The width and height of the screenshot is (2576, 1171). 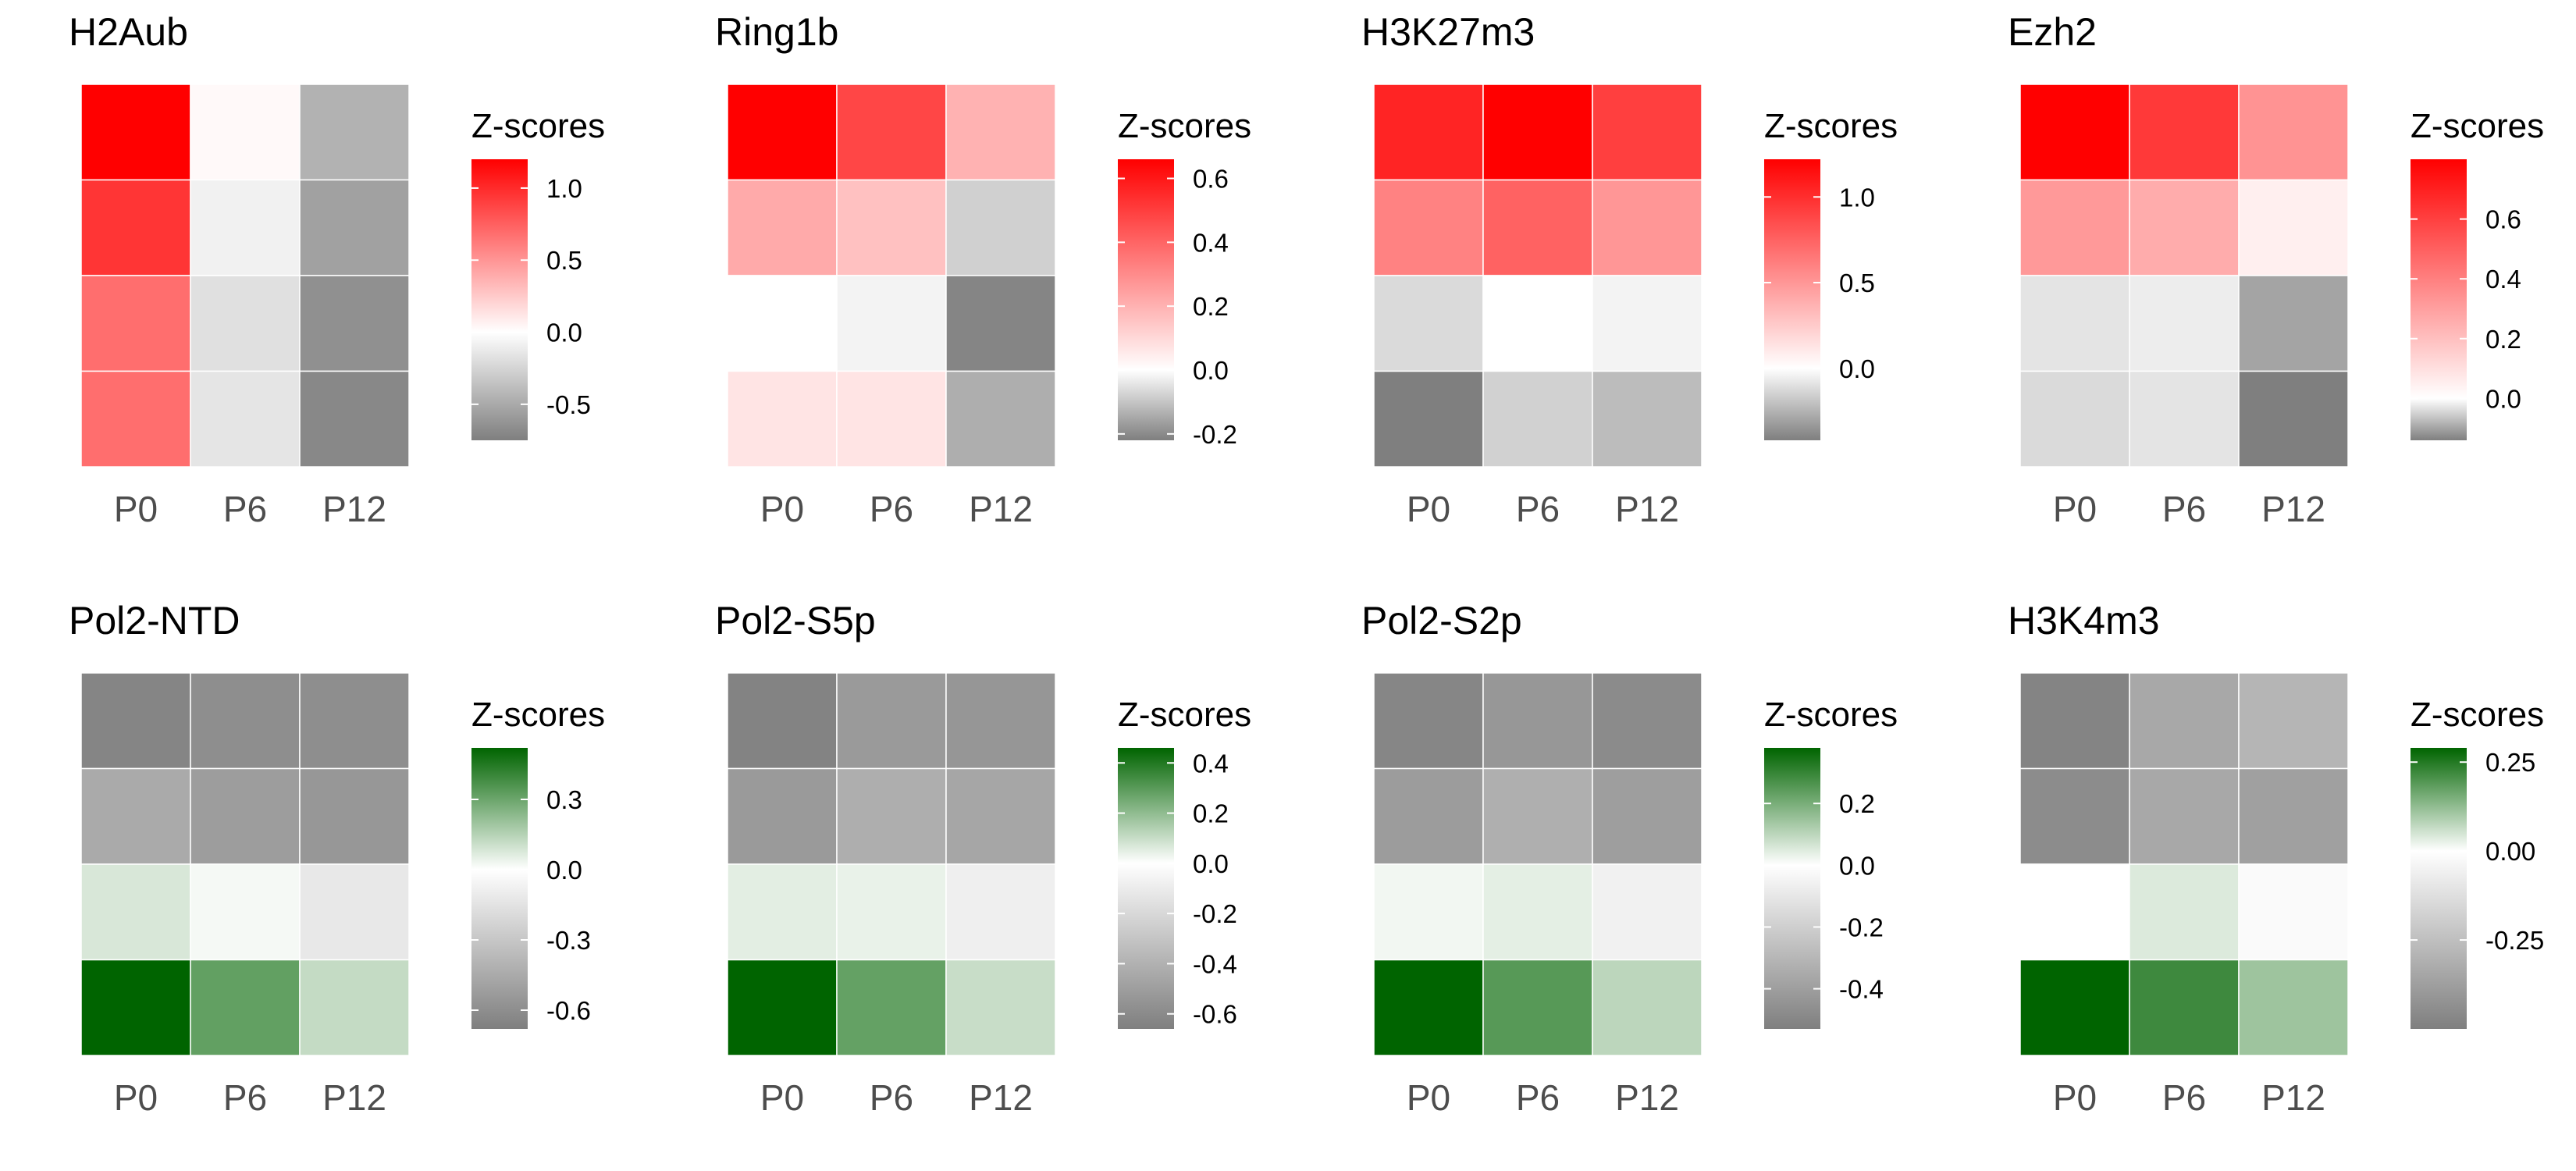 What do you see at coordinates (564, 260) in the screenshot?
I see `legend-tick-label: 0.5` at bounding box center [564, 260].